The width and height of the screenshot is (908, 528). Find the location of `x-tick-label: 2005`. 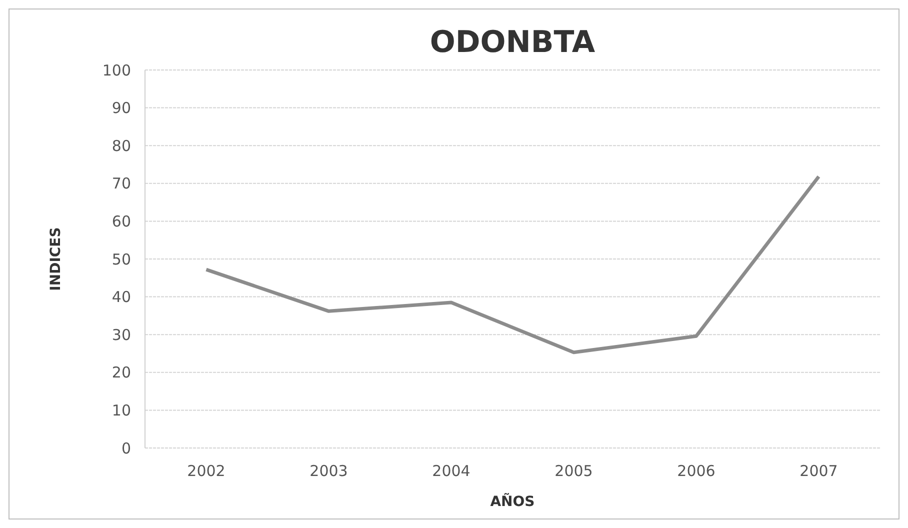

x-tick-label: 2005 is located at coordinates (573, 471).